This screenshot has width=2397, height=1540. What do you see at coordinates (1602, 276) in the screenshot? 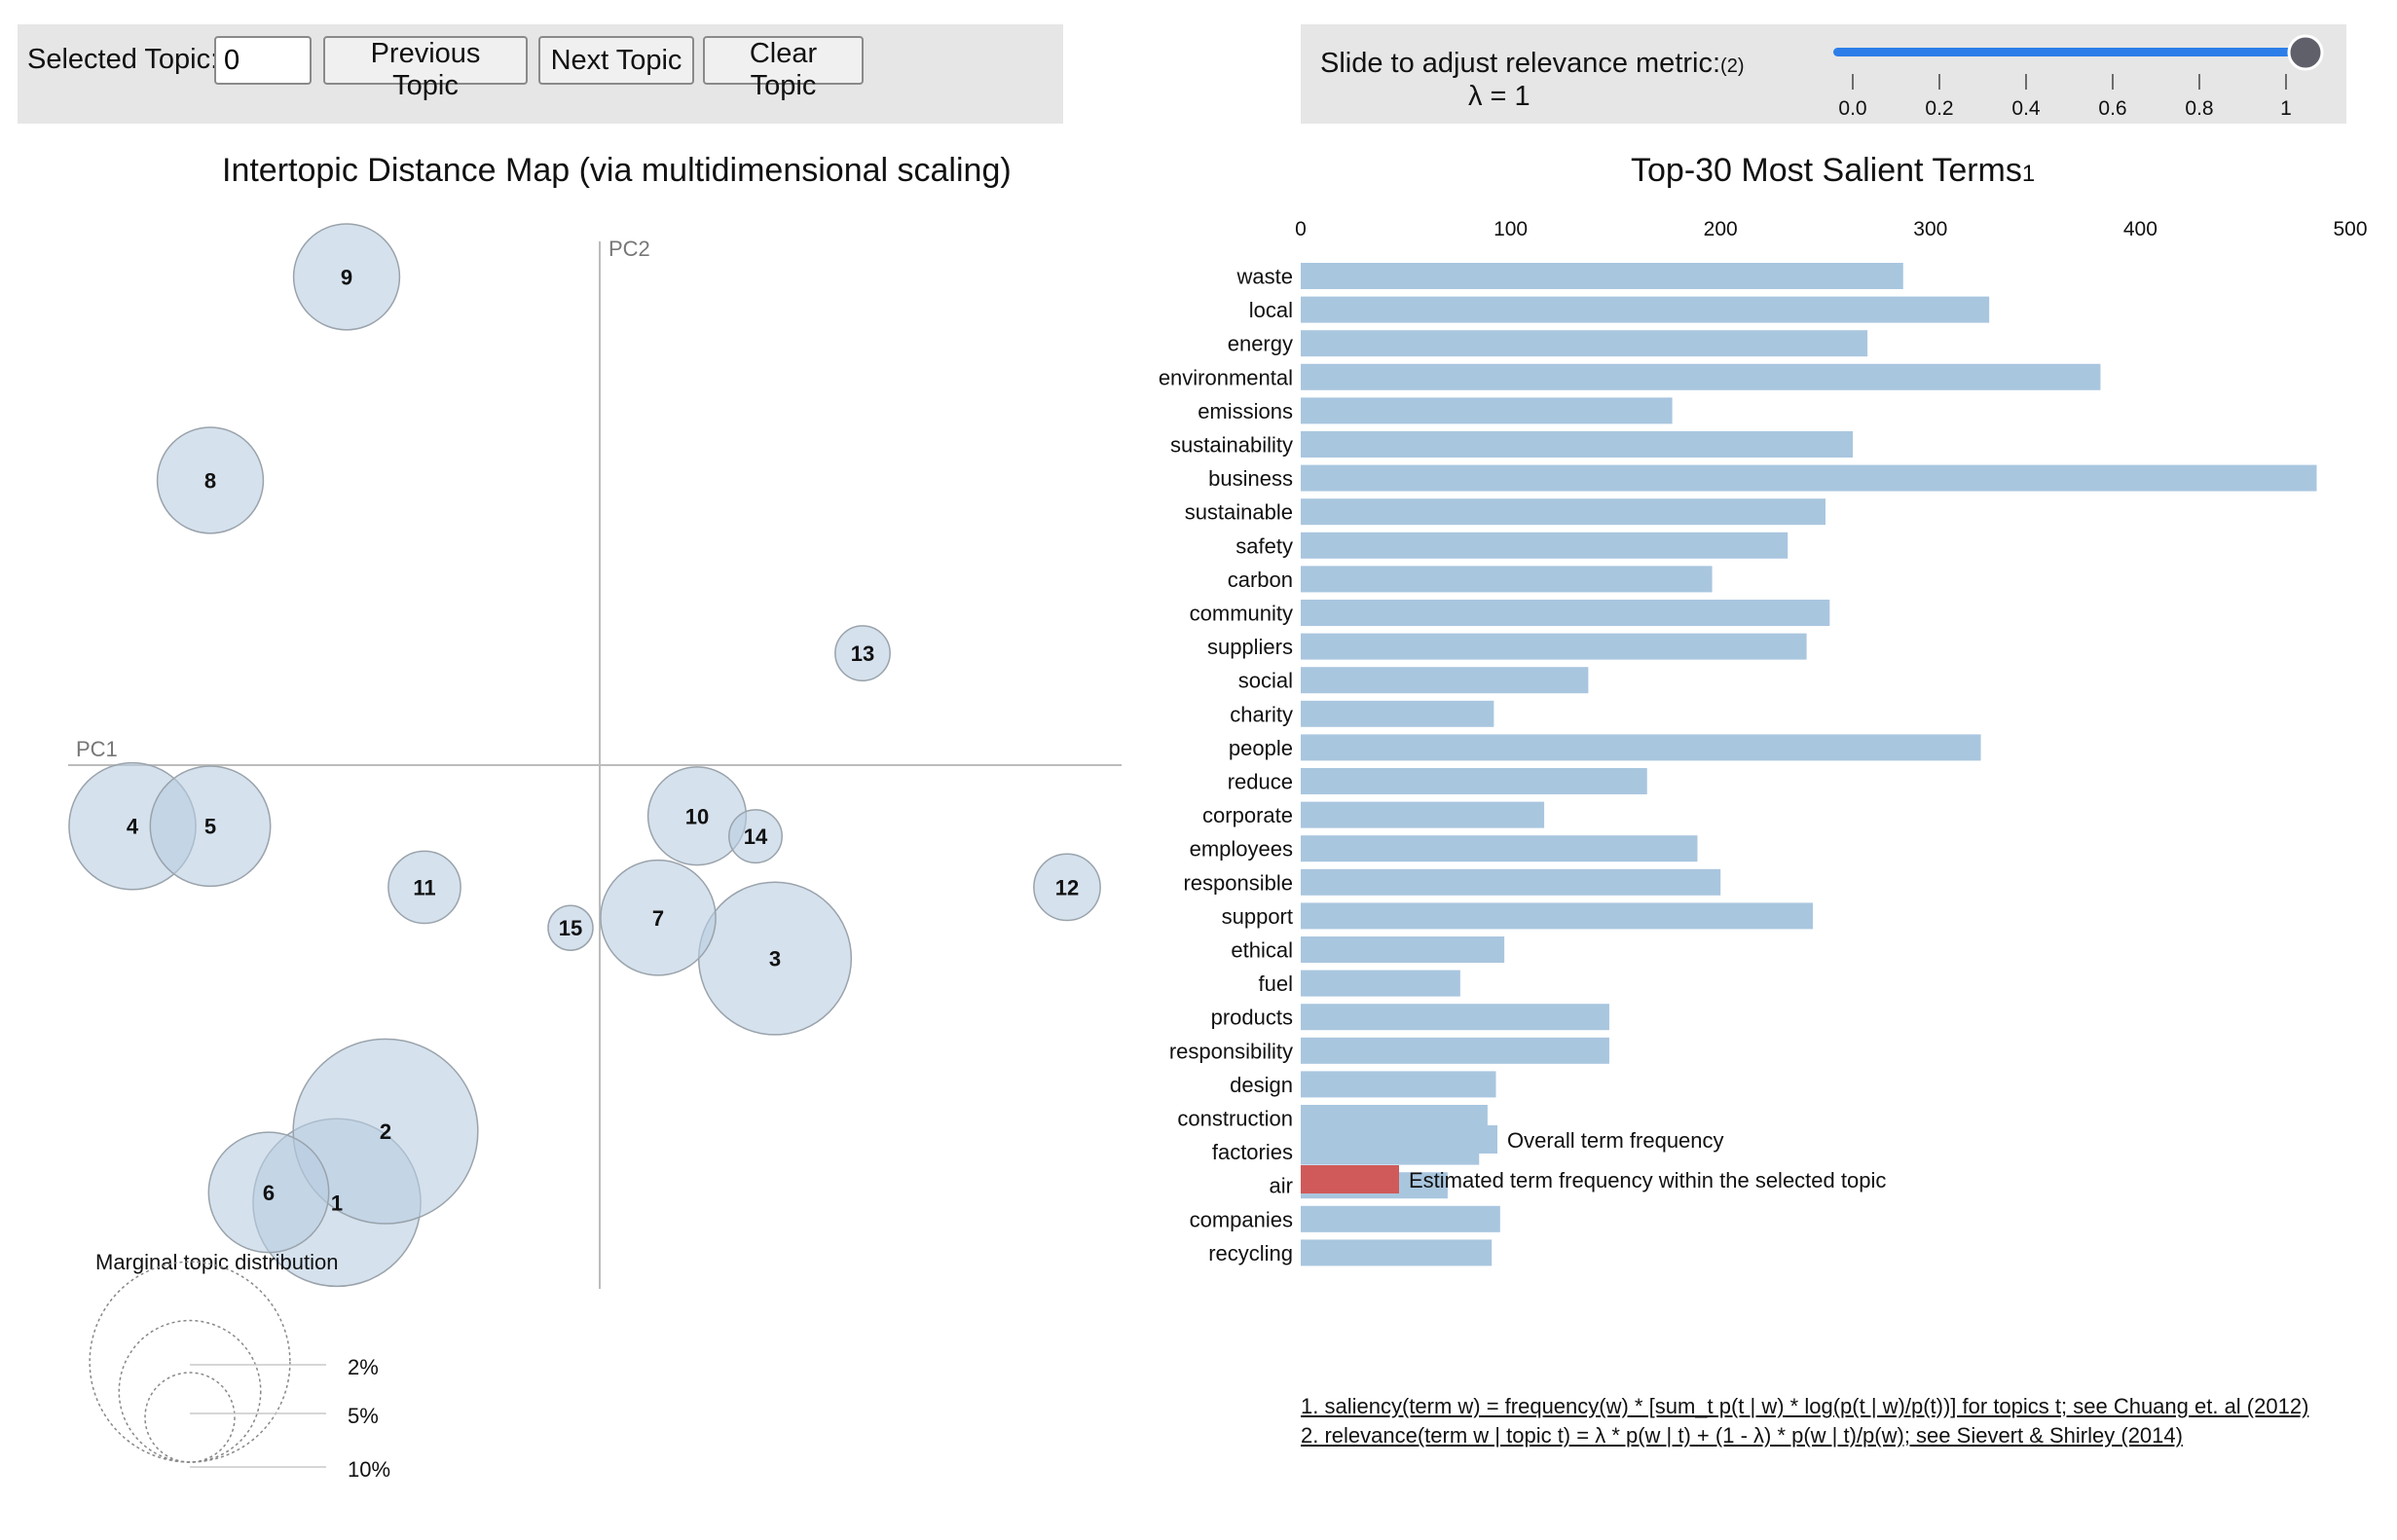
I see `term-bar-waste` at bounding box center [1602, 276].